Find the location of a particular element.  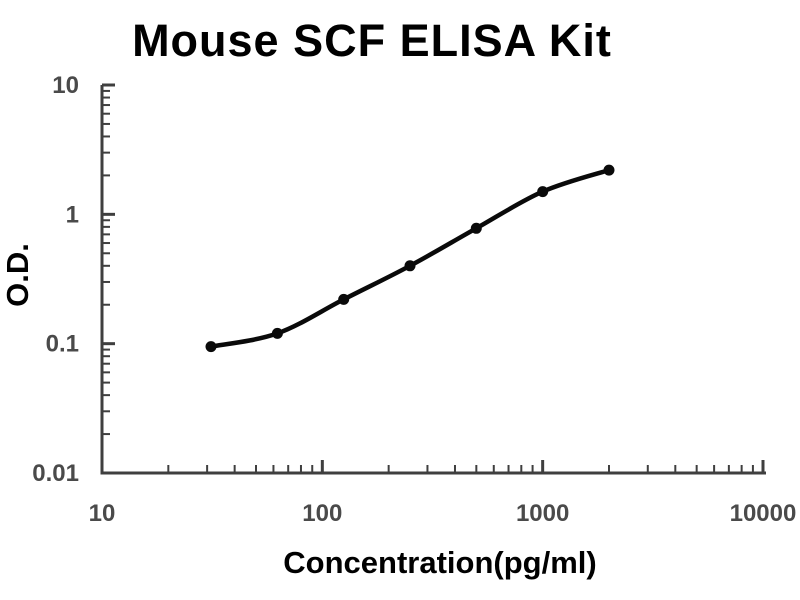

x-tick-label: 10000 is located at coordinates (763, 513).